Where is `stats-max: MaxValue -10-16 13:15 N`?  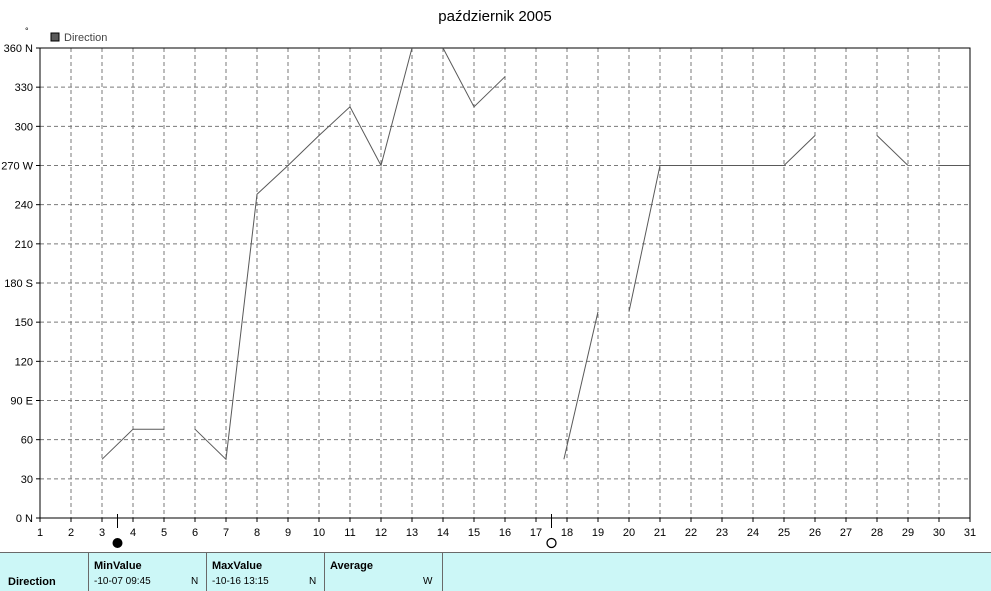 stats-max: MaxValue -10-16 13:15 N is located at coordinates (265, 572).